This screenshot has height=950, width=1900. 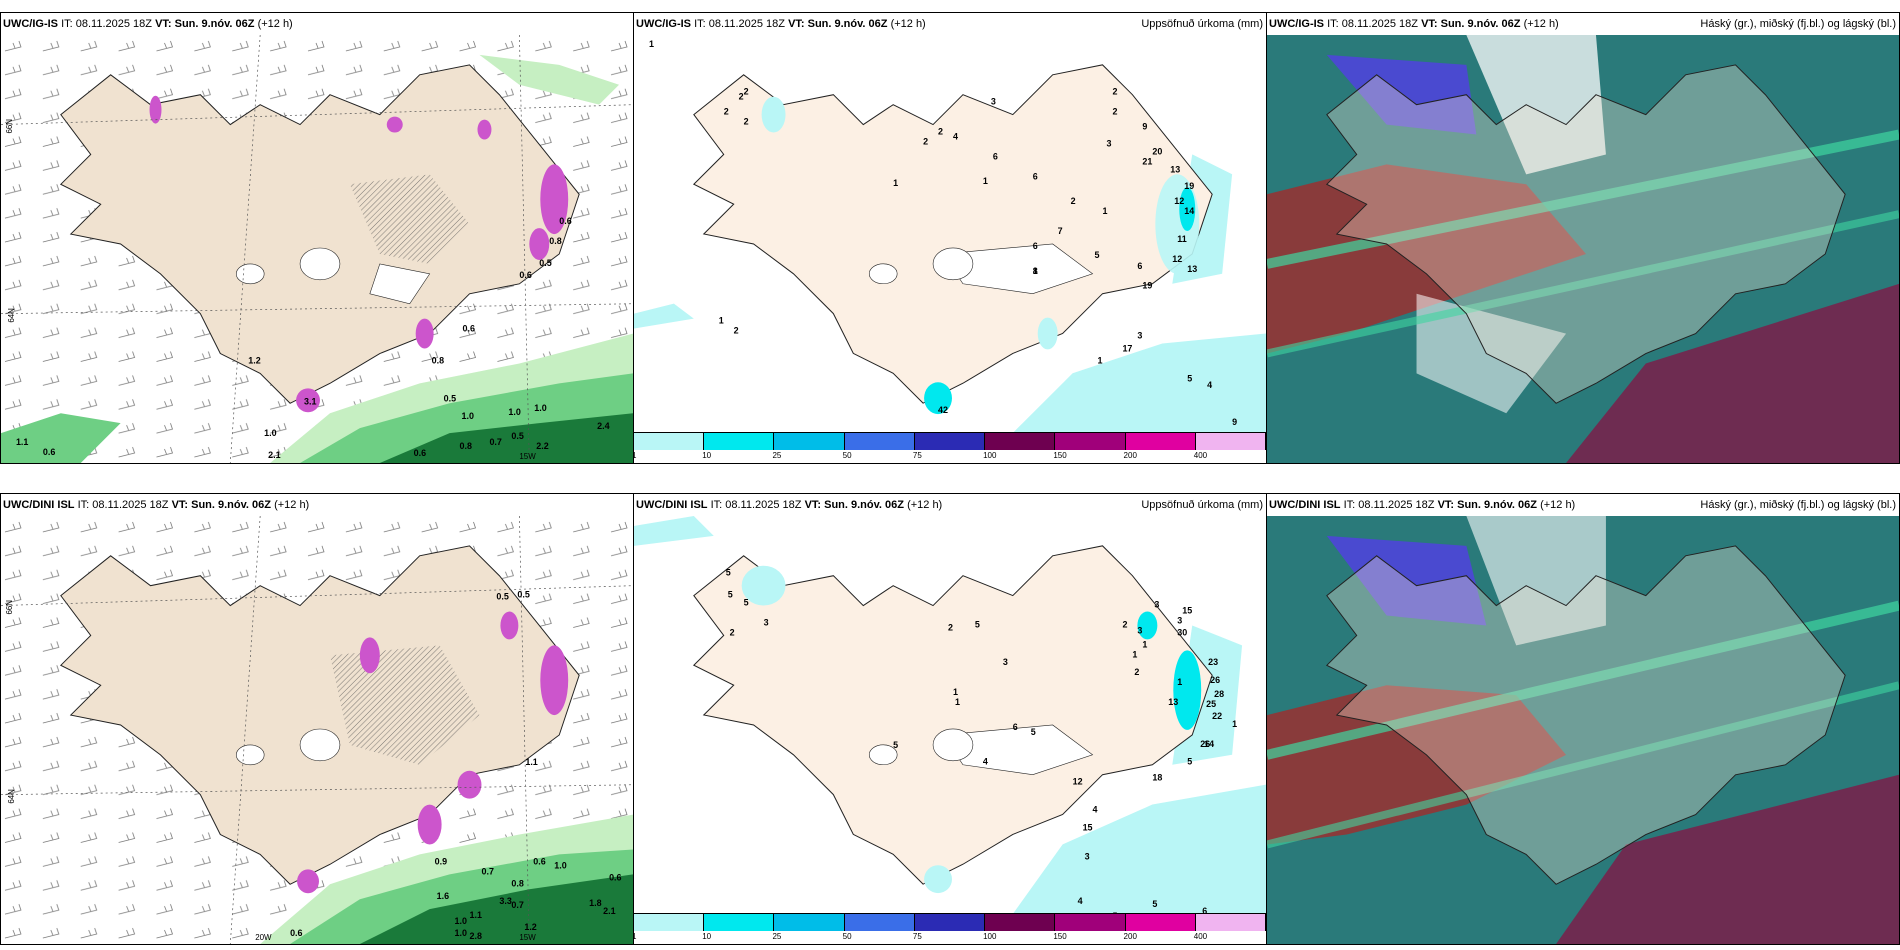 I want to click on precip-value-label: 21, so click(x=1147, y=161).